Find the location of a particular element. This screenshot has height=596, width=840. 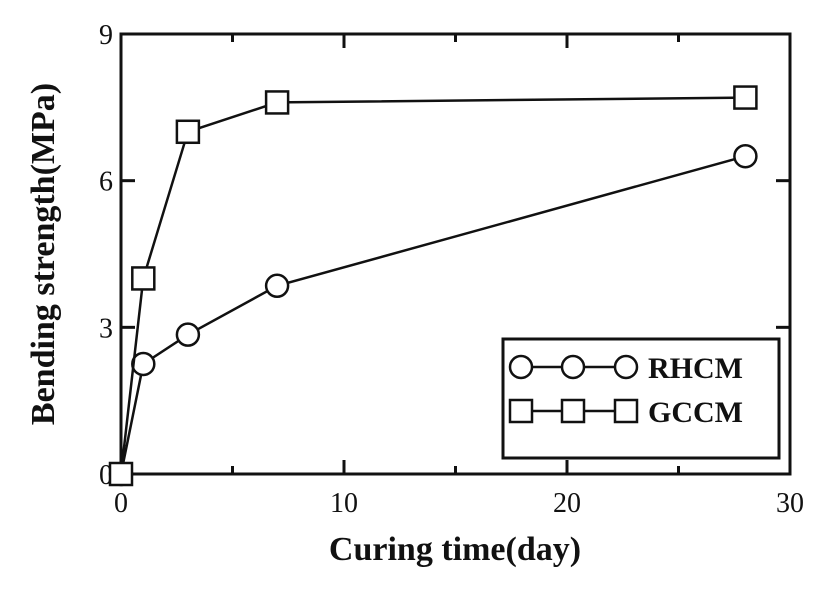

x-tick-label: 30 is located at coordinates (790, 503).